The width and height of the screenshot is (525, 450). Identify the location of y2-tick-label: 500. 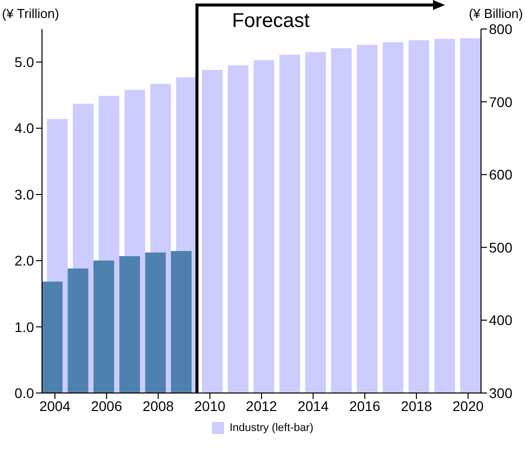
(501, 247).